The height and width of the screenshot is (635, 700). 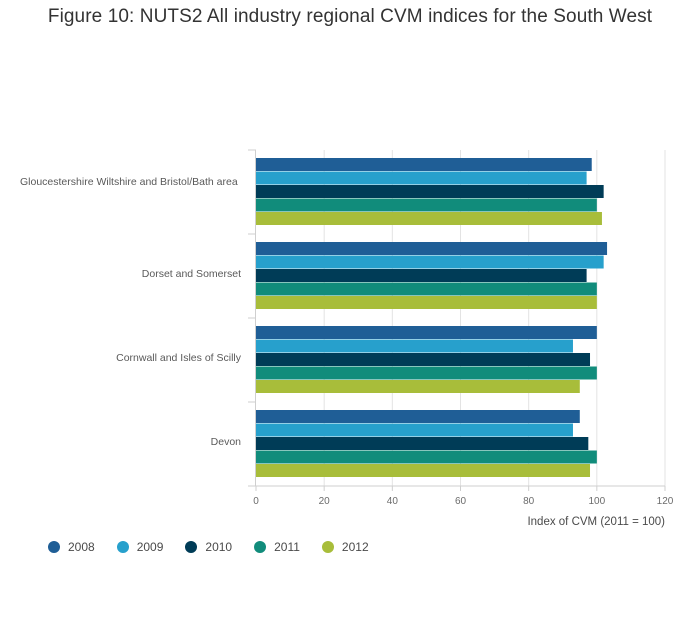 I want to click on category-label-3: Devon, so click(x=225, y=441).